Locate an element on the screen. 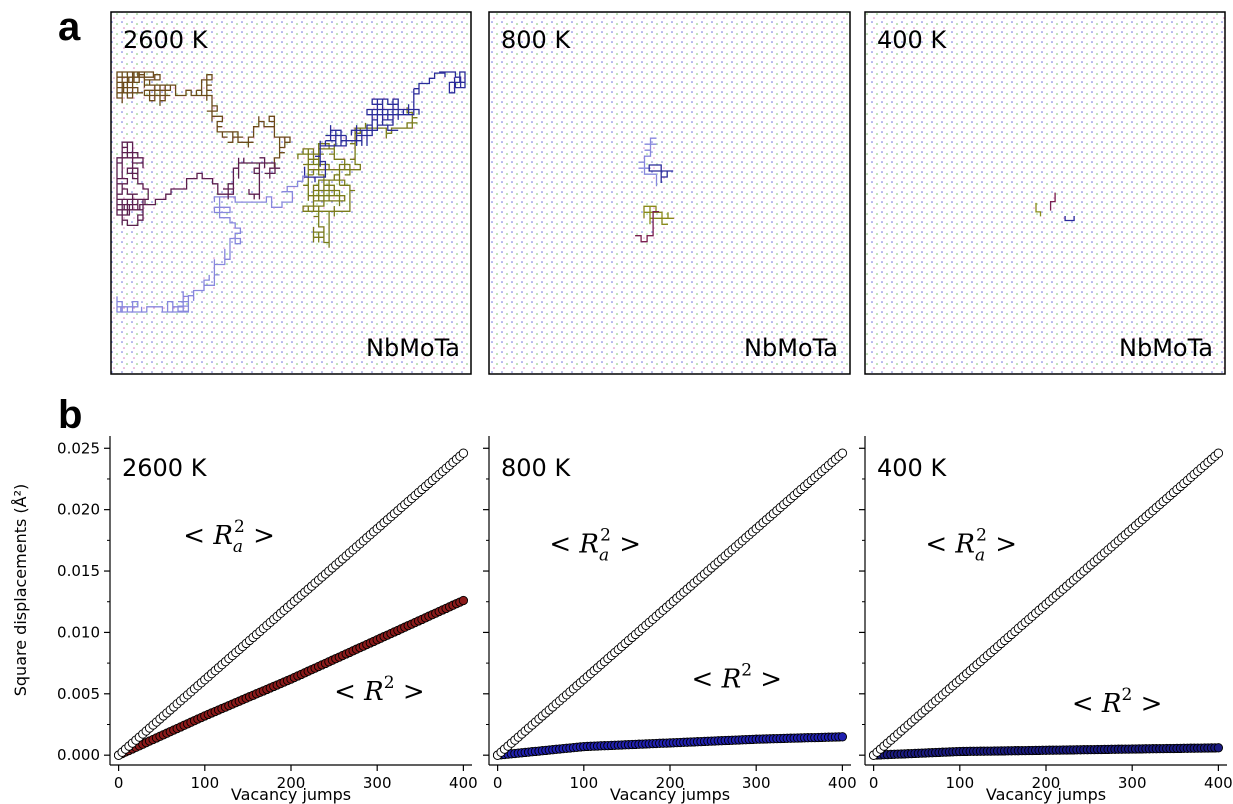  trajectory-panel-2600: 2600 K NbMoTa is located at coordinates (291, 193).